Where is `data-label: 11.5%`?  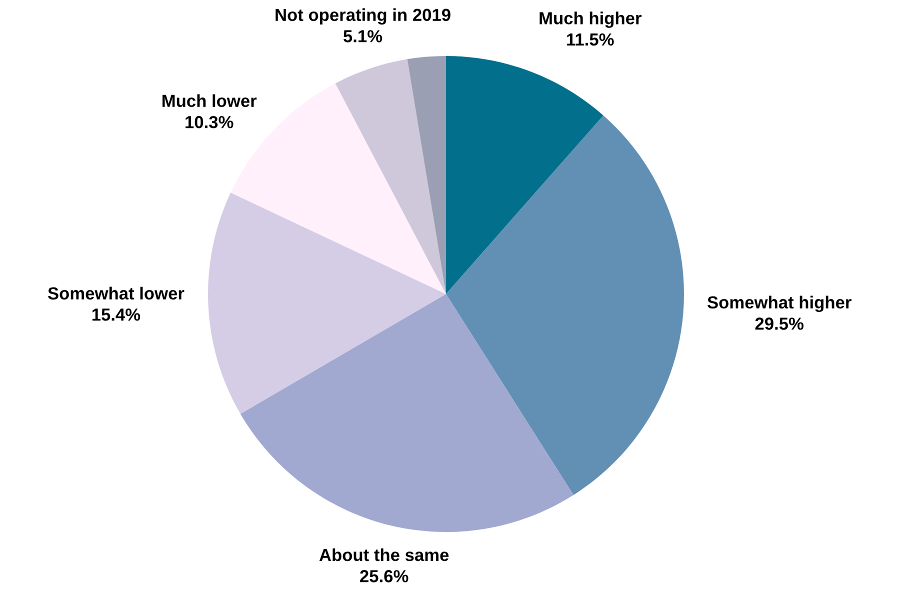
data-label: 11.5% is located at coordinates (590, 39).